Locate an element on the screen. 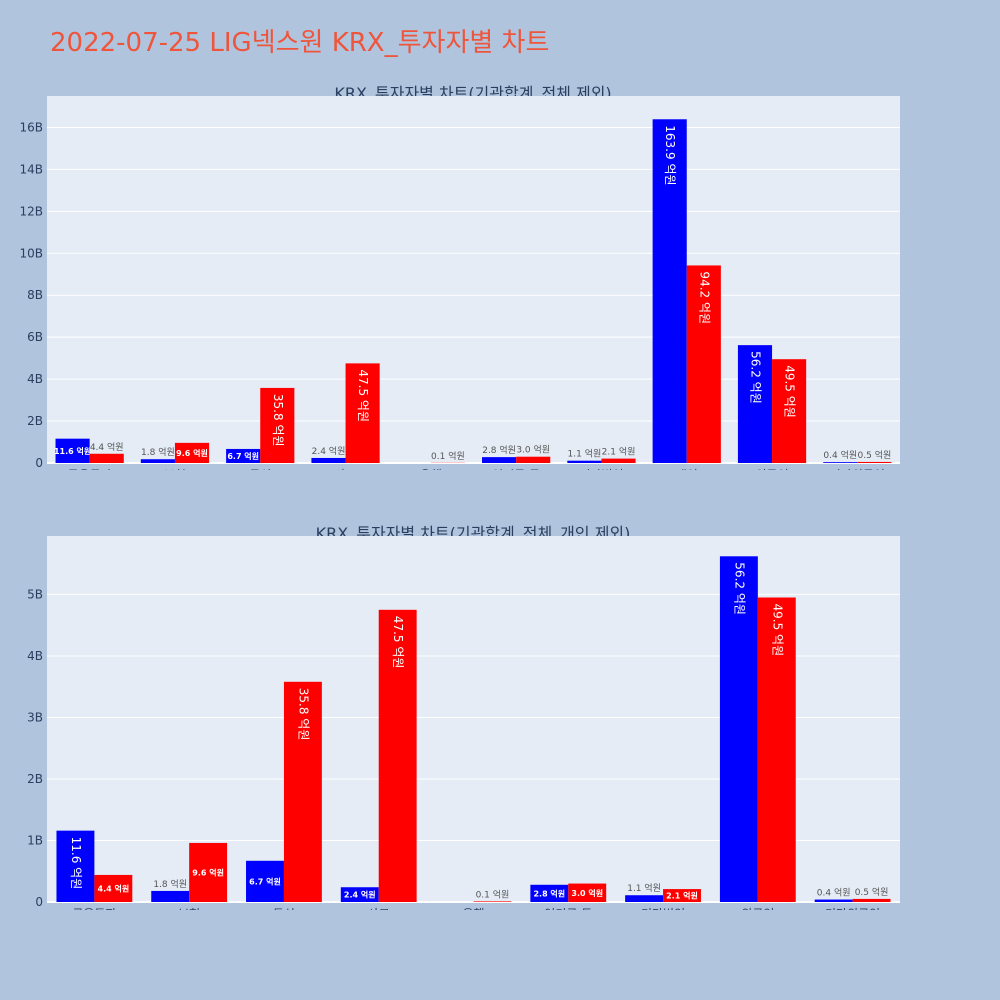 The image size is (1000, 1000). y-tick-label: 1B is located at coordinates (35, 840).